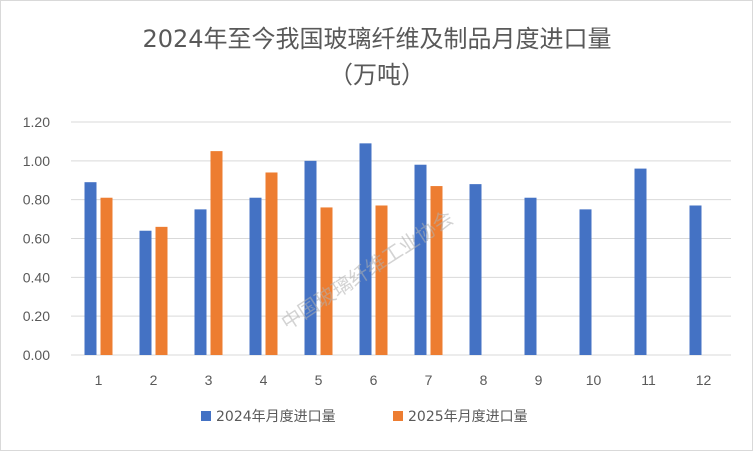 This screenshot has height=452, width=753. Describe the element at coordinates (484, 380) in the screenshot. I see `x-tick-label: 8` at that location.